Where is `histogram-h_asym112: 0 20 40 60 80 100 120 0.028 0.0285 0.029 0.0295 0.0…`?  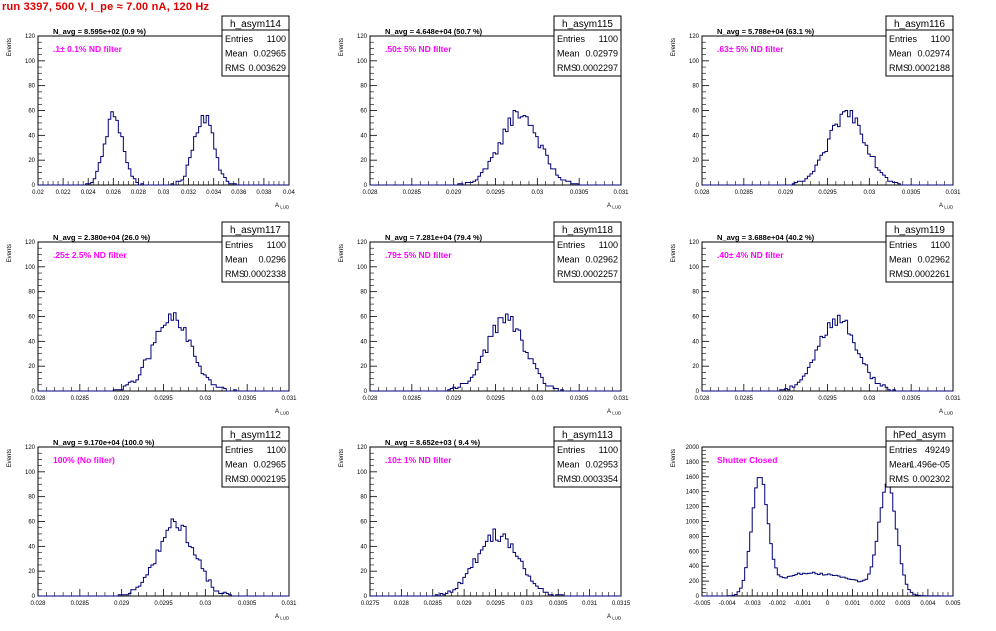 histogram-h_asym112: 0 20 40 60 80 100 120 0.028 0.0285 0.029 0.0295 0.0… is located at coordinates (152, 523).